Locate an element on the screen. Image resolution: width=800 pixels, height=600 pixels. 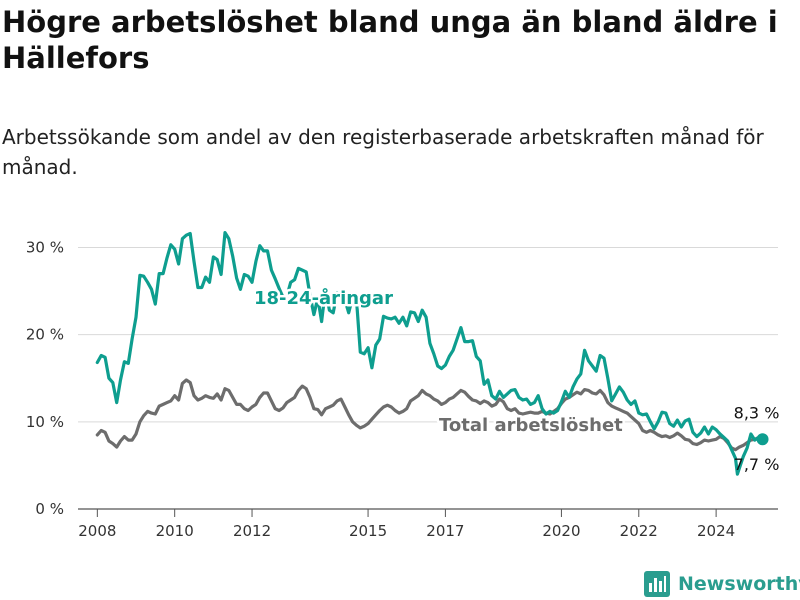
end-value-label-youth: 7,7 % is located at coordinates (757, 464).